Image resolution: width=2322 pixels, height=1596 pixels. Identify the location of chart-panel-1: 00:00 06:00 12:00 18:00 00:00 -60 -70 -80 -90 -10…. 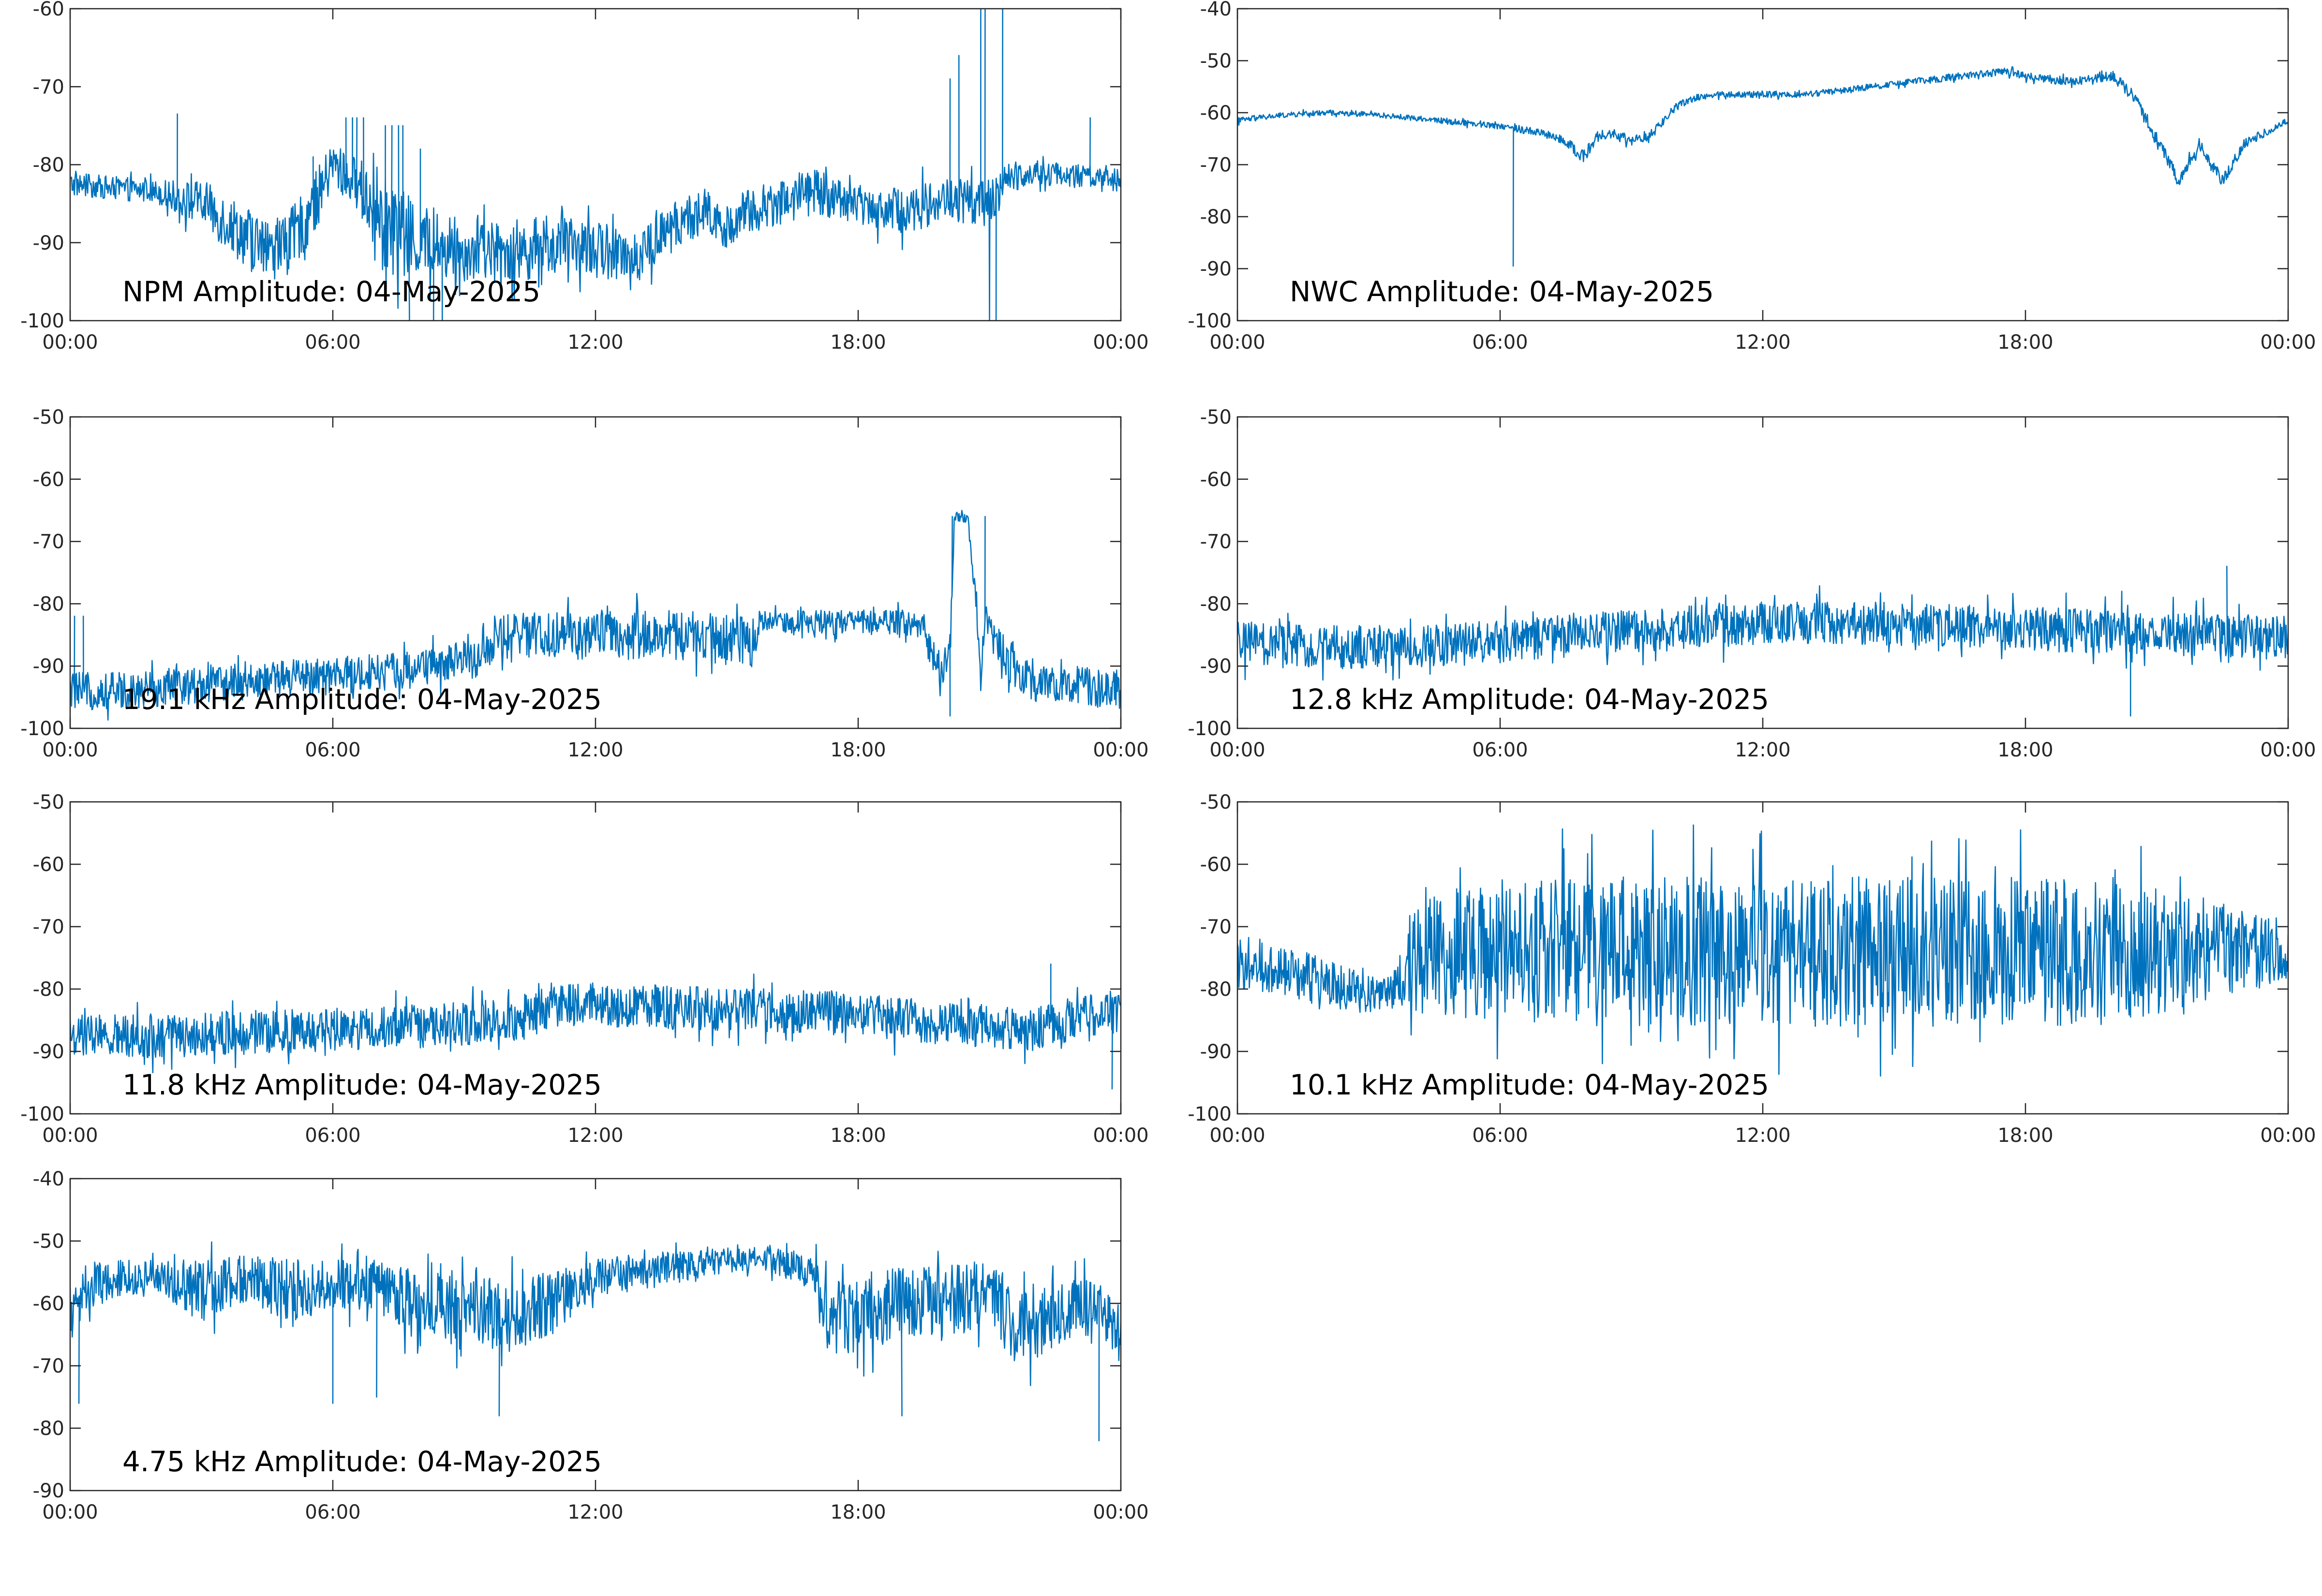
(578, 182).